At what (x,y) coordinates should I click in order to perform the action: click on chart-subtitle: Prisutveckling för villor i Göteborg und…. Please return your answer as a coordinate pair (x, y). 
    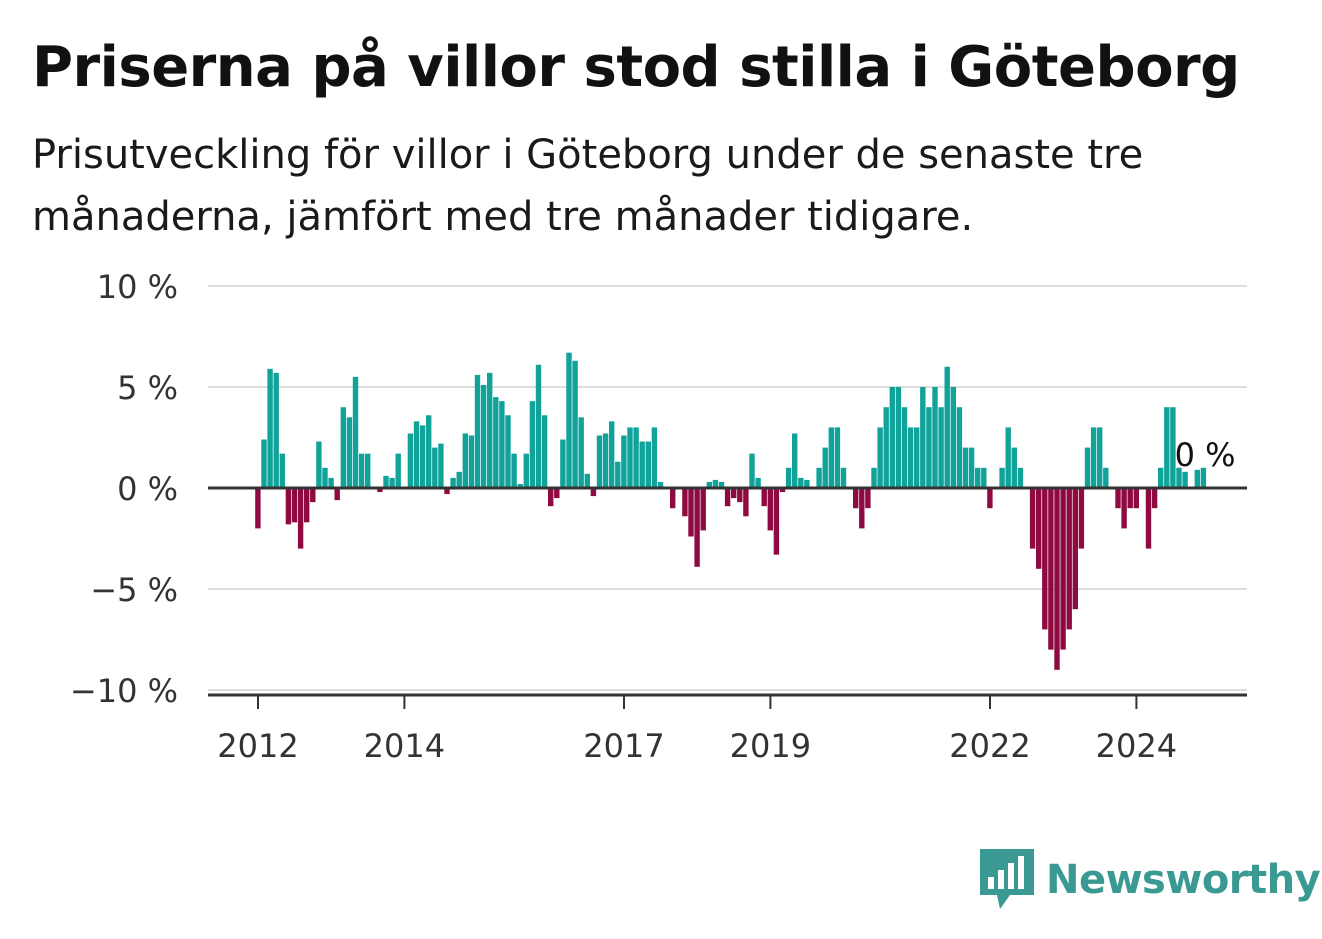
    Looking at the image, I should click on (588, 186).